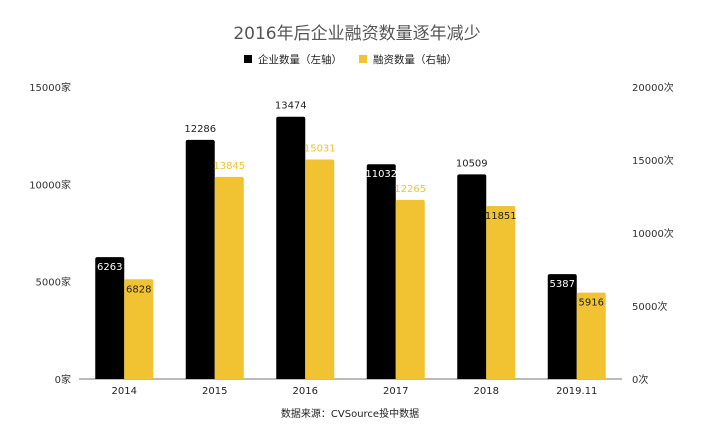 This screenshot has height=445, width=715. What do you see at coordinates (305, 391) in the screenshot?
I see `x-tick-label: 2016` at bounding box center [305, 391].